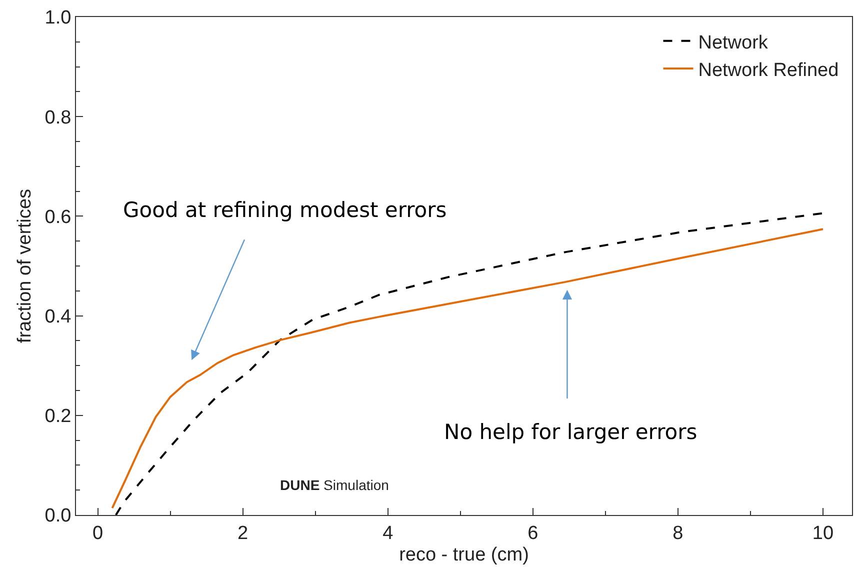 This screenshot has height=567, width=855. I want to click on y-axis-title: fraction of vertices, so click(25, 266).